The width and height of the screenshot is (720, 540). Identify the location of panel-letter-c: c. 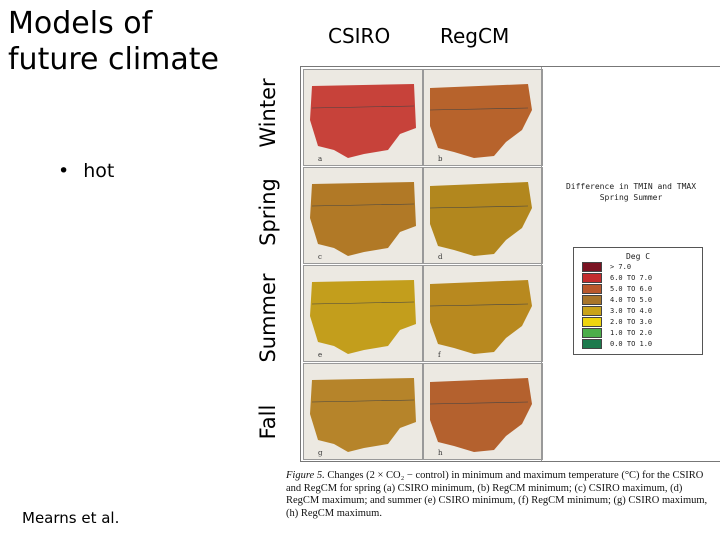
(320, 257).